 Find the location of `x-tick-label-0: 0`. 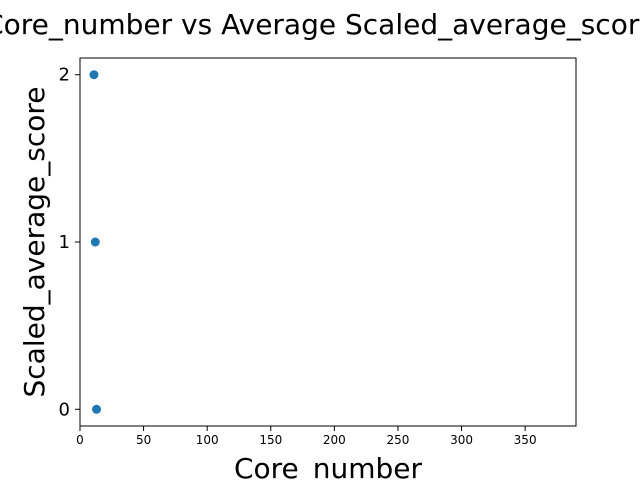

x-tick-label-0: 0 is located at coordinates (80, 440).